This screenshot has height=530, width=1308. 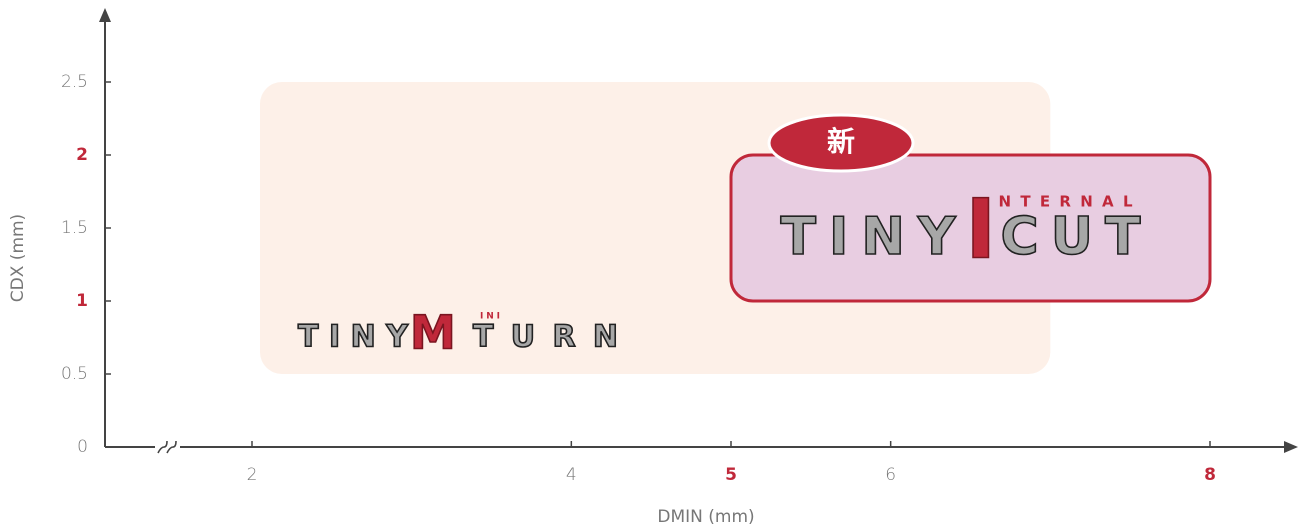 What do you see at coordinates (490, 317) in the screenshot?
I see `logo-small: INI` at bounding box center [490, 317].